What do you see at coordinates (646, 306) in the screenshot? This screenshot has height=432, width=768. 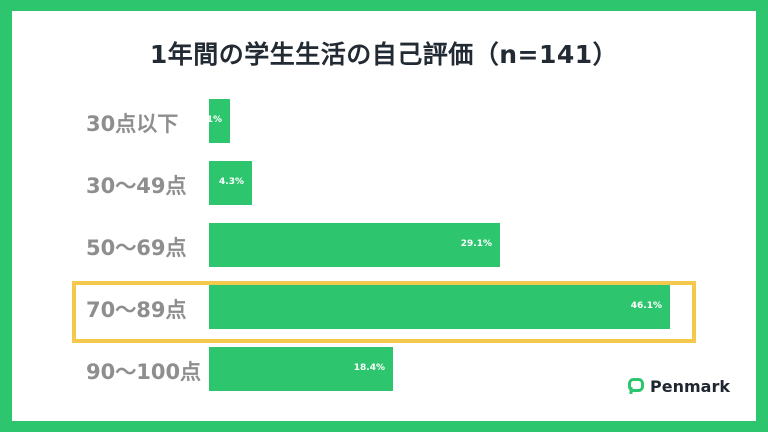 I see `value-label: 46.1%` at bounding box center [646, 306].